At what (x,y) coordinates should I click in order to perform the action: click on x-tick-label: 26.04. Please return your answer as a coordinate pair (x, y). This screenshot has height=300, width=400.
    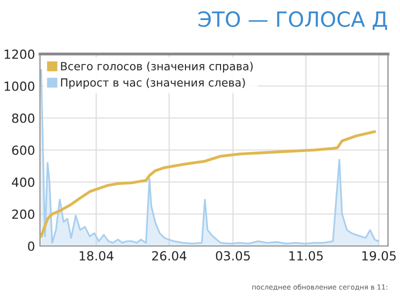
    Looking at the image, I should click on (169, 256).